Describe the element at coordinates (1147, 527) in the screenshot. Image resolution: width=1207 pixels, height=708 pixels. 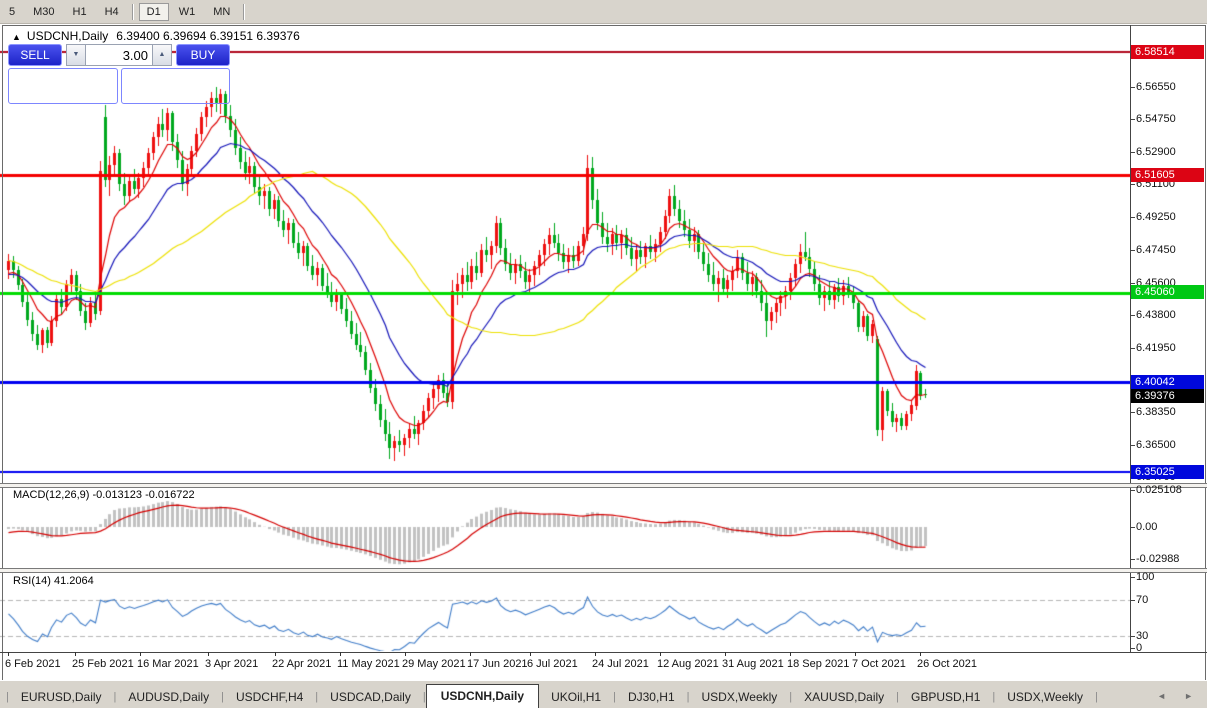
I see `macd-axis-label: 0.00` at that location.